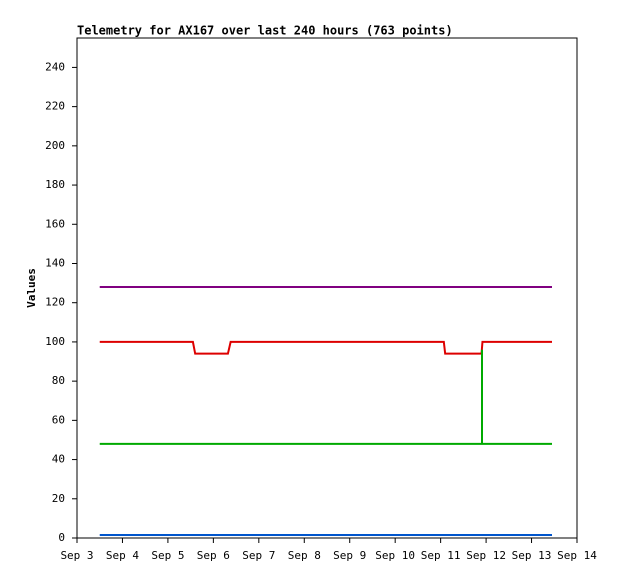 Image resolution: width=618 pixels, height=579 pixels. What do you see at coordinates (61, 537) in the screenshot?
I see `y-tick-label: 0` at bounding box center [61, 537].